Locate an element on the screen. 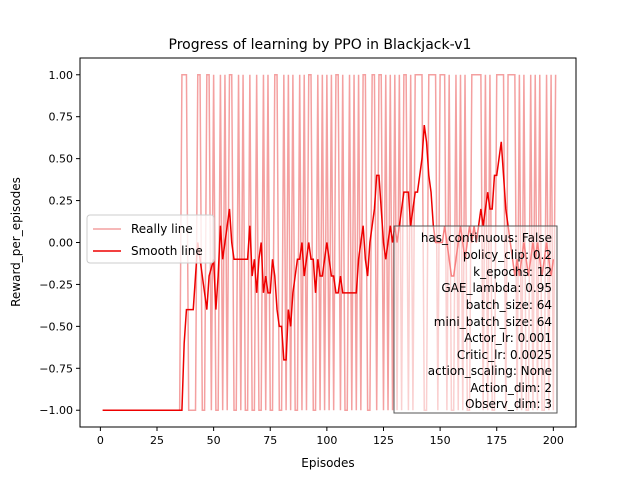 Image resolution: width=640 pixels, height=480 pixels. y-tick-label: 0.50 is located at coordinates (61, 159).